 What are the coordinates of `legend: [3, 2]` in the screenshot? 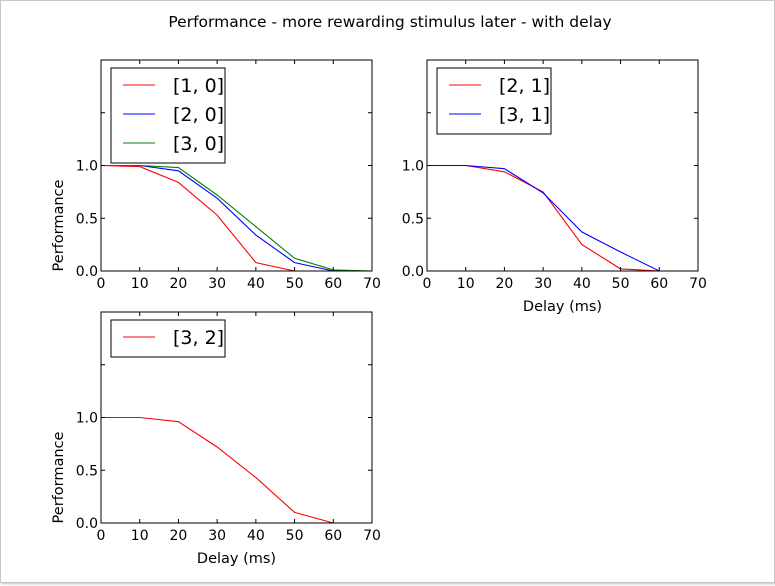 It's located at (168, 338).